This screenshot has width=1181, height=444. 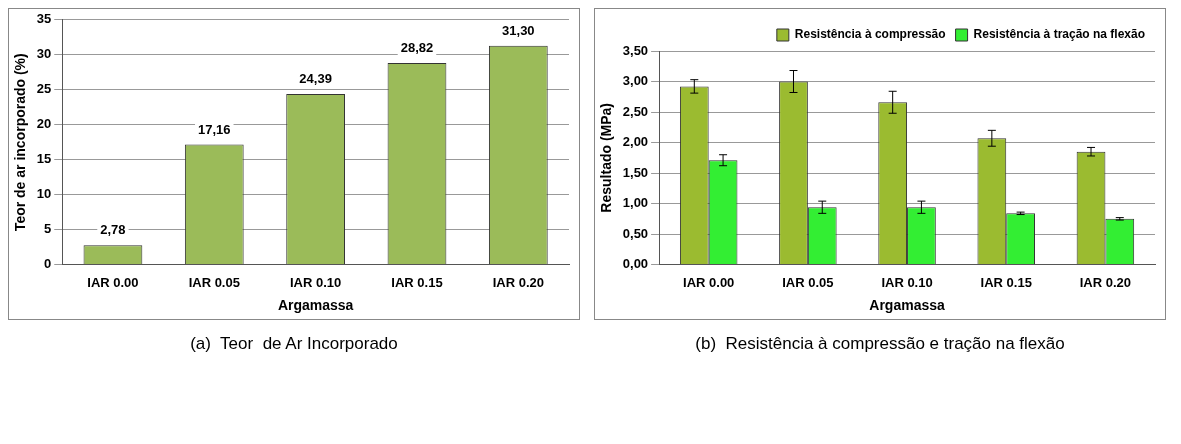 What do you see at coordinates (44, 124) in the screenshot?
I see `y-tick-label: 20` at bounding box center [44, 124].